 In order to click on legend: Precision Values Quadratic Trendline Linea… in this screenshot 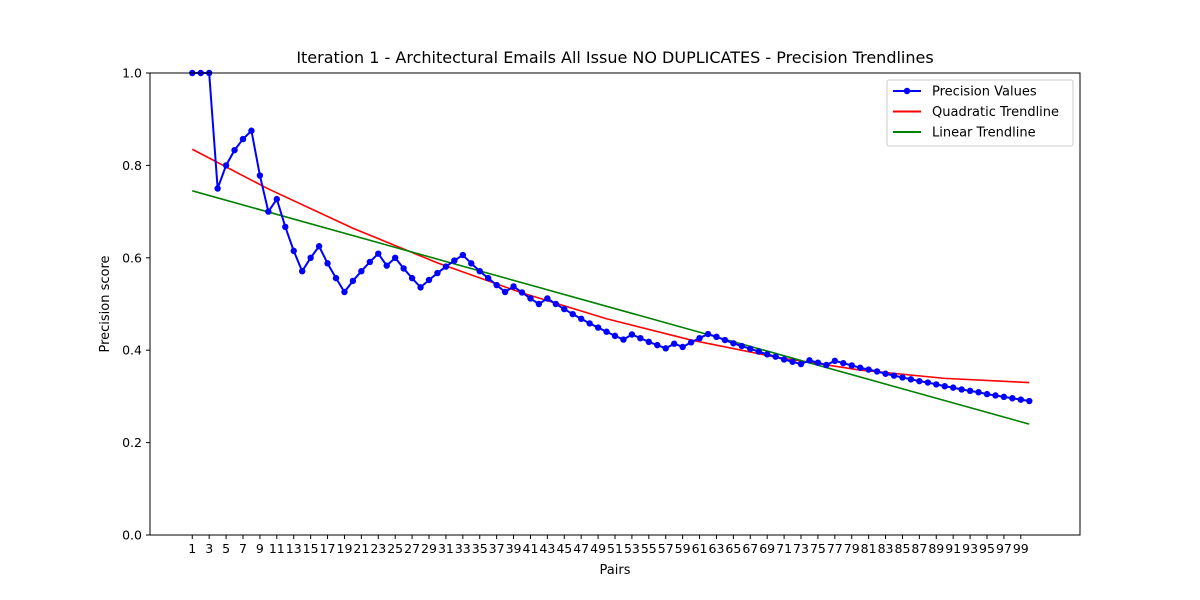, I will do `click(980, 113)`.